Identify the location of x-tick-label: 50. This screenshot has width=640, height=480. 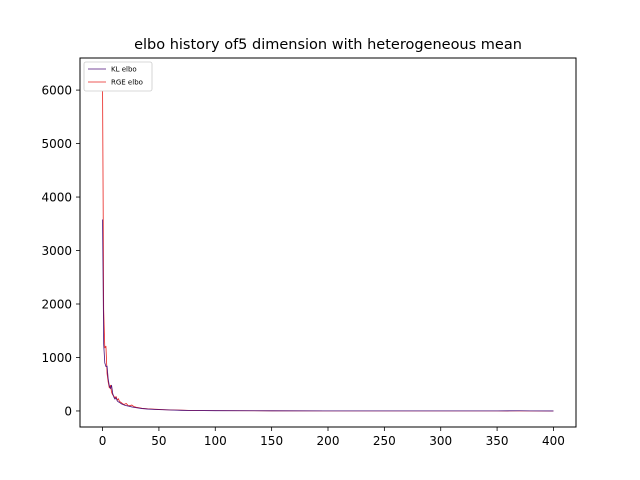
(158, 441).